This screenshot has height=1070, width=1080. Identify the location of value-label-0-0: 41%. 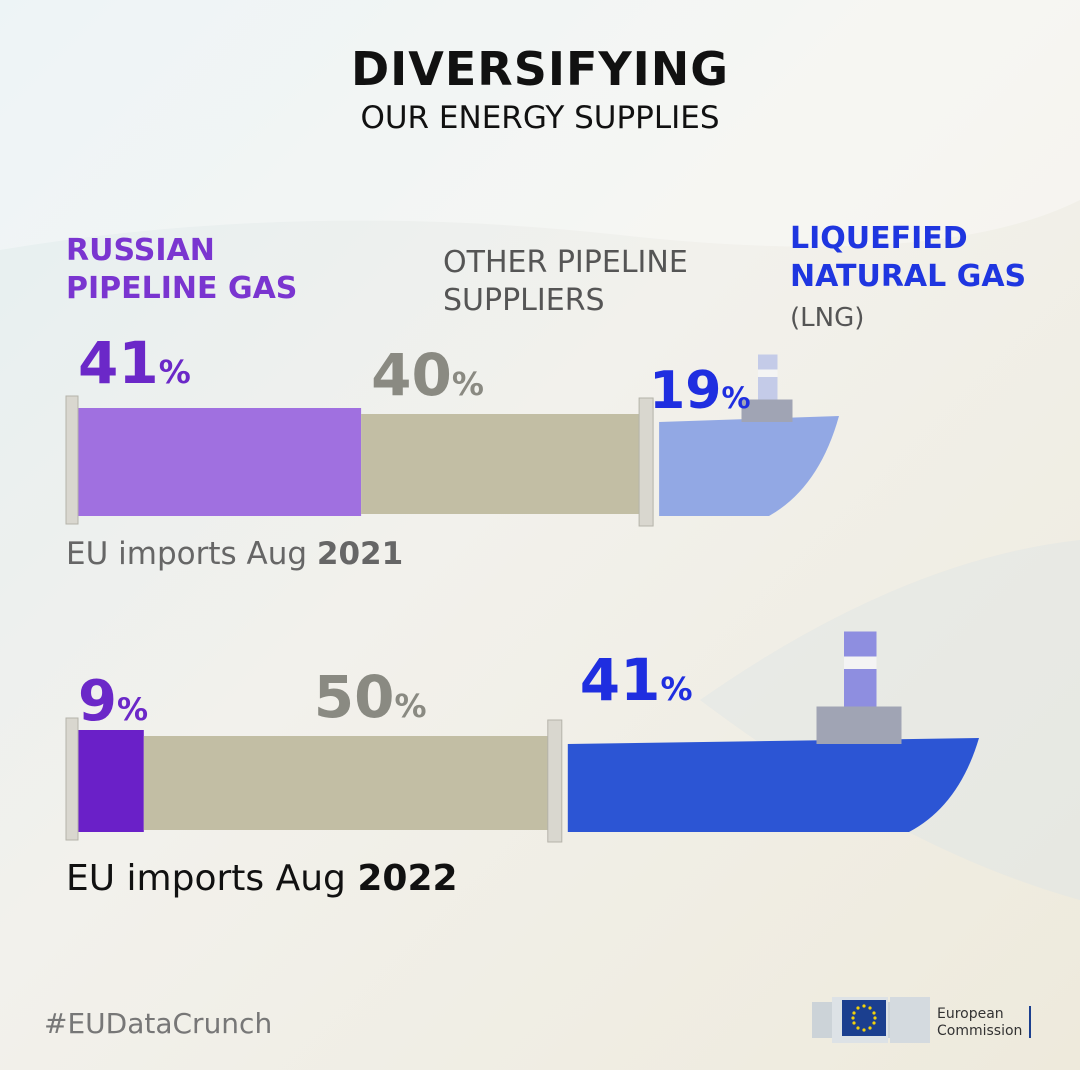
(134, 363).